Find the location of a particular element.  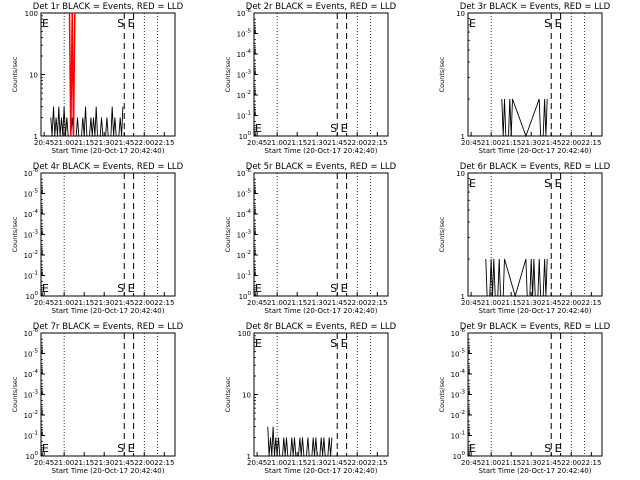

panel-title: Det 4r BLACK = Events, RED = LLD is located at coordinates (108, 167).